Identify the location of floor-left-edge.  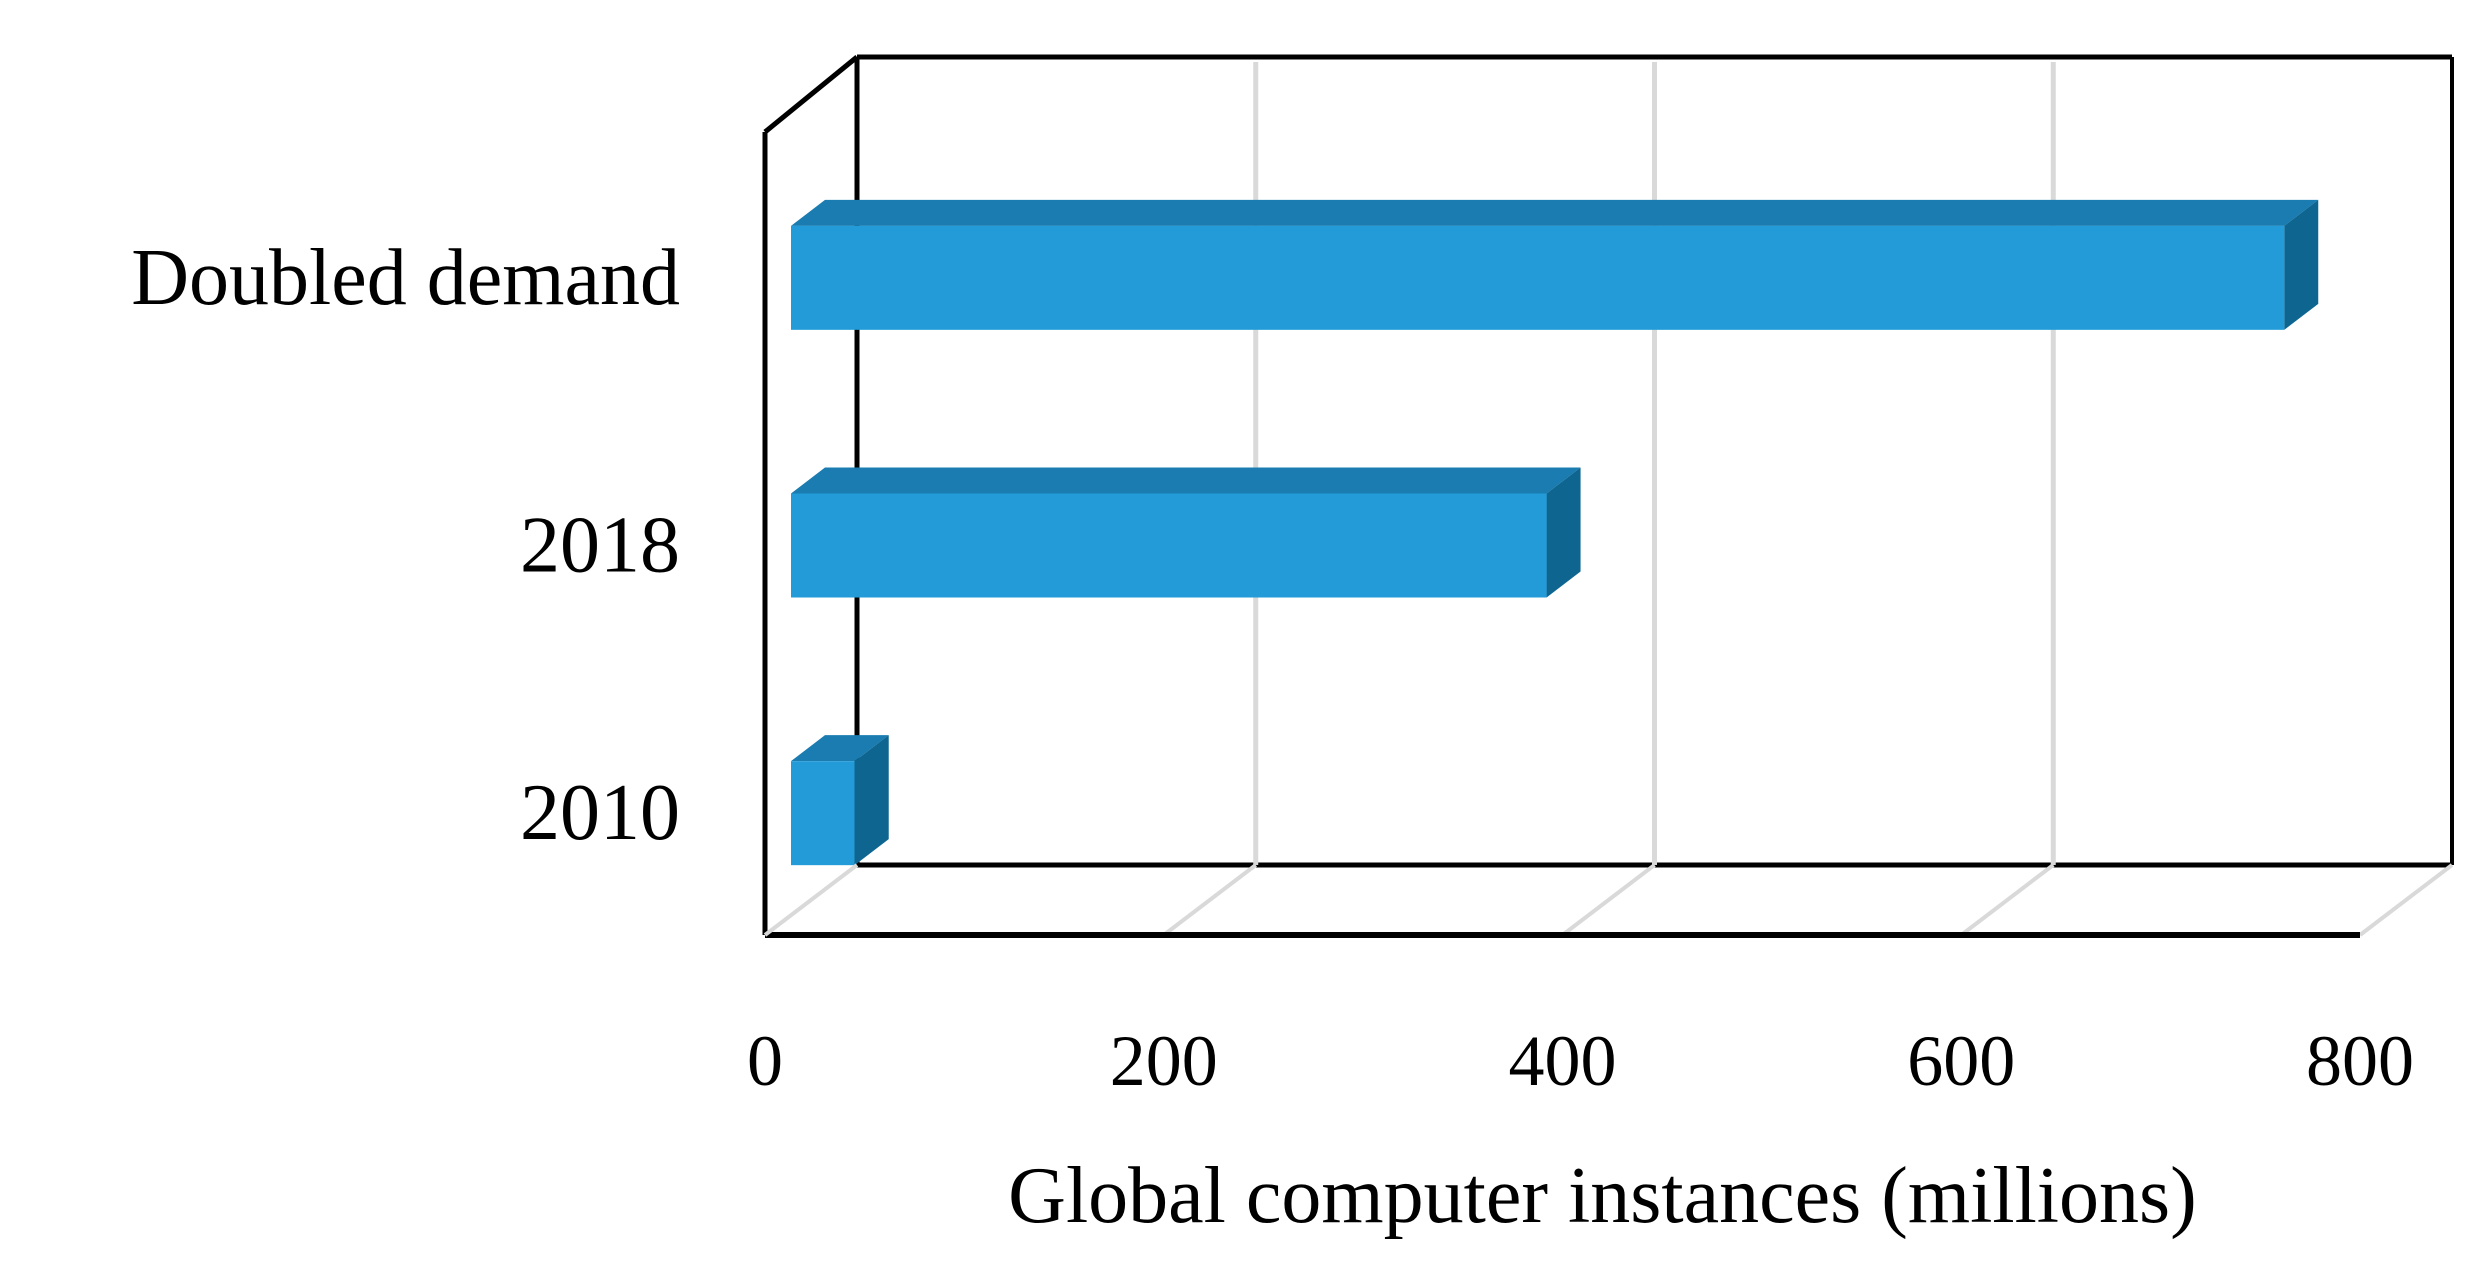
(811, 900).